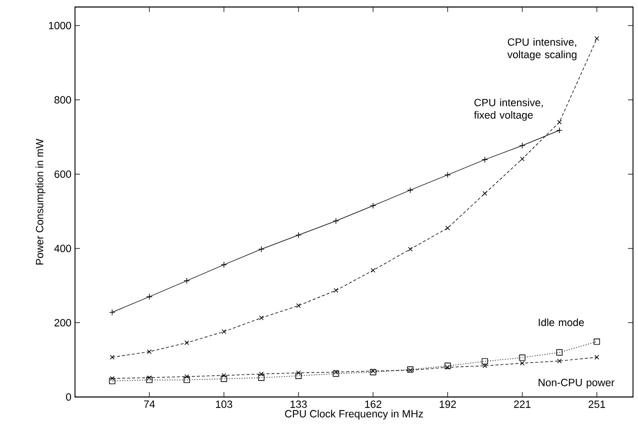 This screenshot has width=638, height=431. What do you see at coordinates (63, 174) in the screenshot?
I see `y-tick-label: 600` at bounding box center [63, 174].